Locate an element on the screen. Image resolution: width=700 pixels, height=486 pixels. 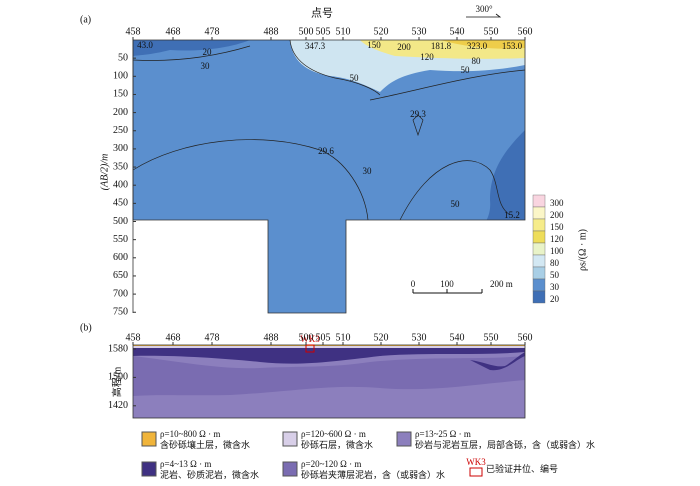
colorbar-label: 120 is located at coordinates (557, 239).